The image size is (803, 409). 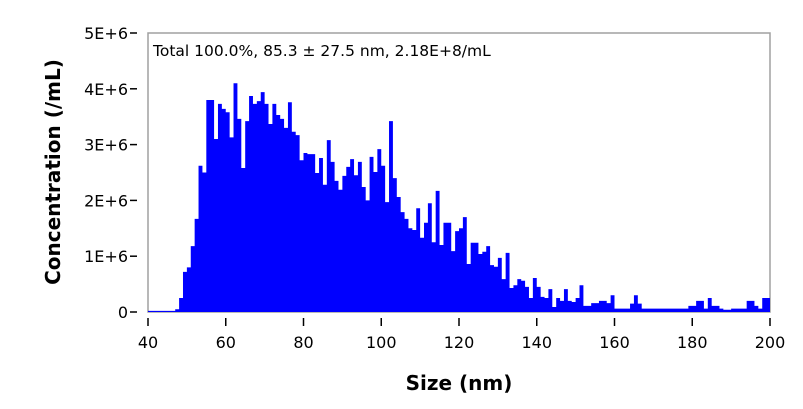 What do you see at coordinates (692, 342) in the screenshot?
I see `x-tick-label: 180` at bounding box center [692, 342].